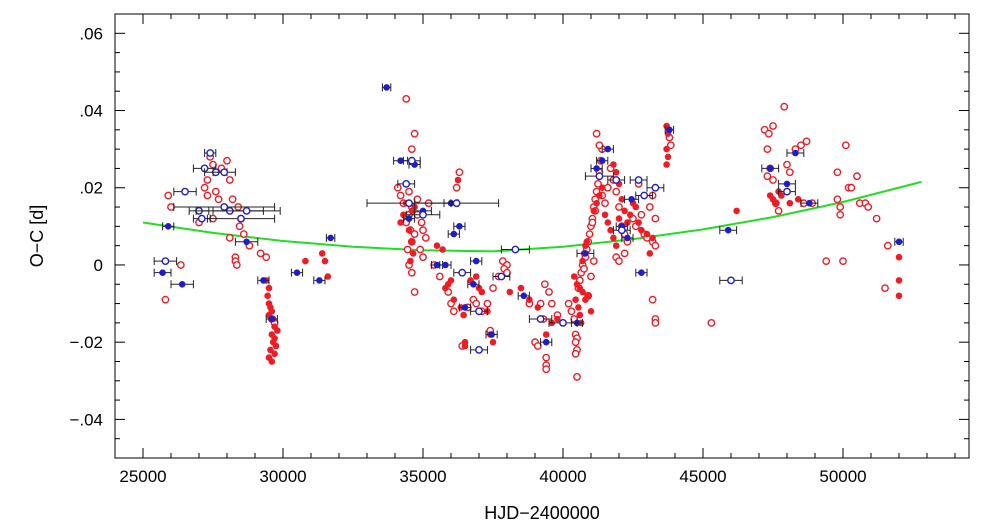  Describe the element at coordinates (422, 476) in the screenshot. I see `x-tick-label: 35000` at that location.